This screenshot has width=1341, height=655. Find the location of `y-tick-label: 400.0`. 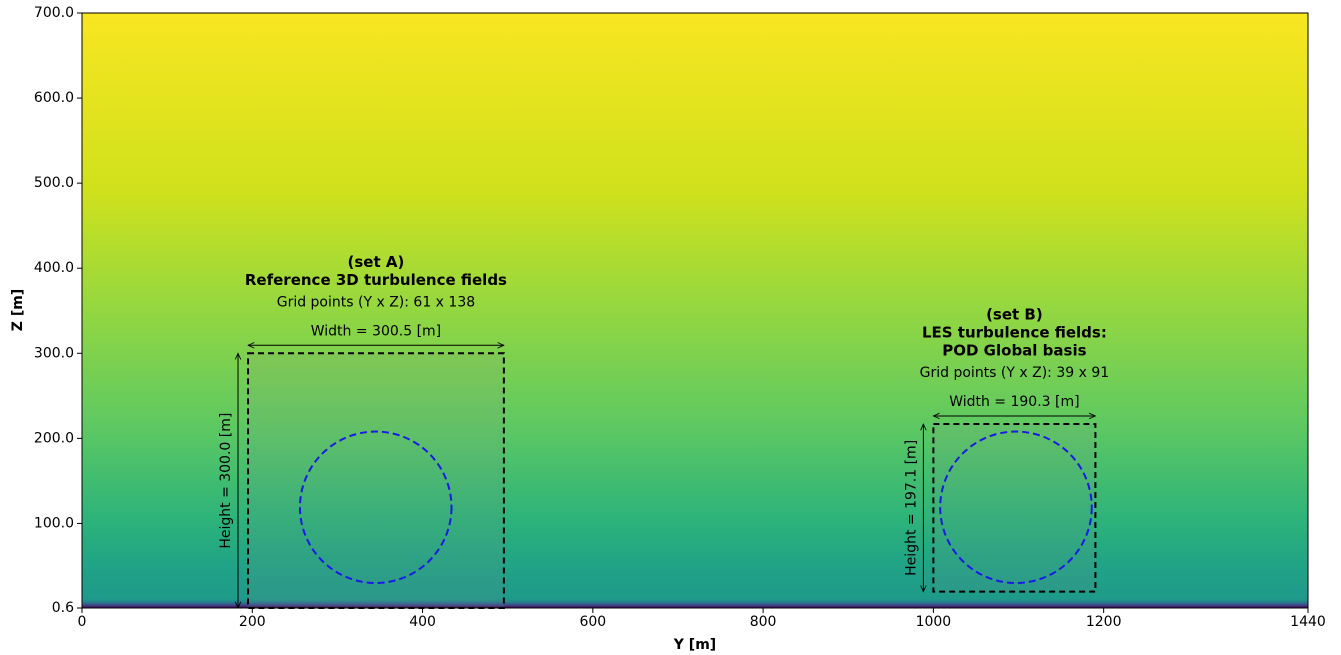

y-tick-label: 400.0 is located at coordinates (54, 268).